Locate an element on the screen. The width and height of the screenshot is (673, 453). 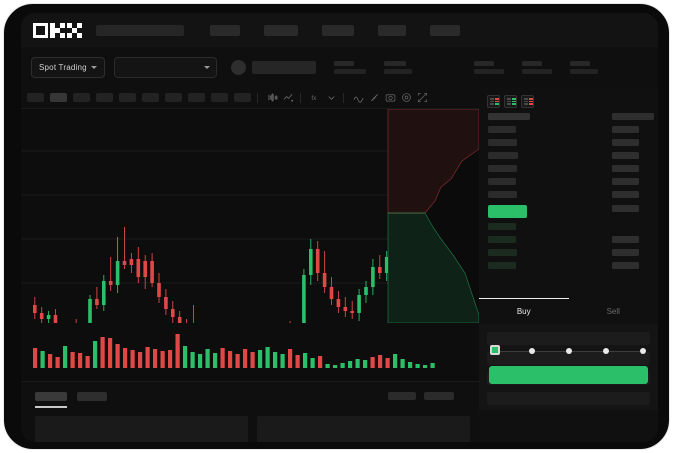
ticker-bar: Spot Trading is located at coordinates (339, 67).